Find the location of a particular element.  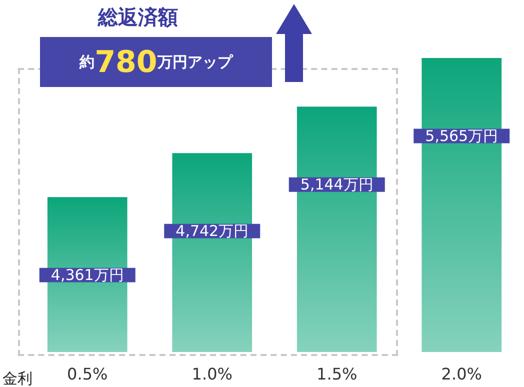

chart-title: 総返済額 is located at coordinates (138, 17).